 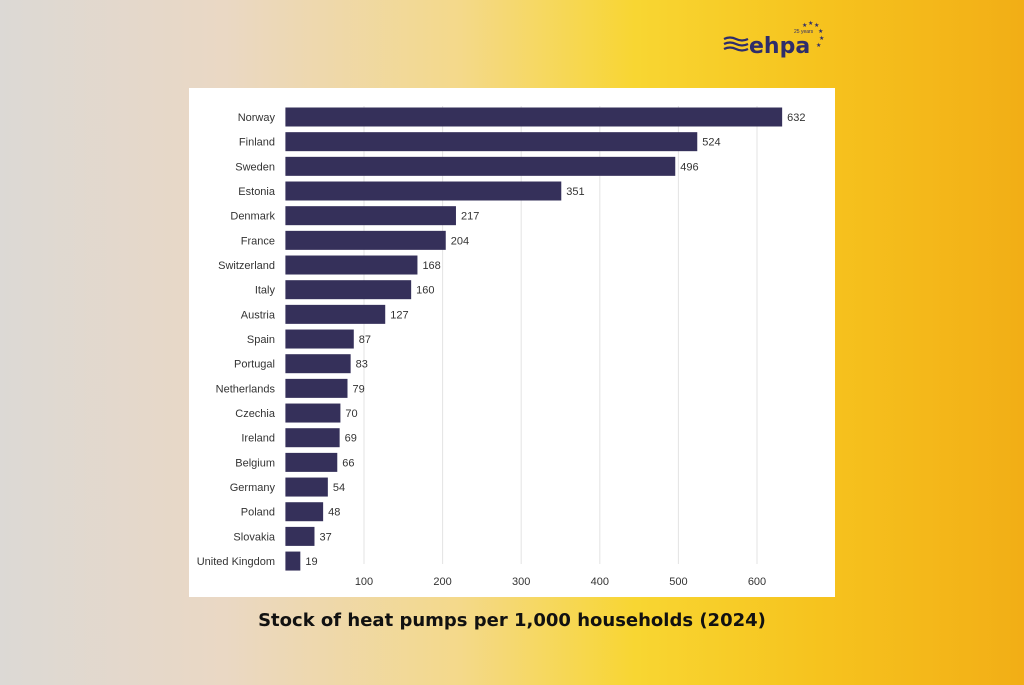 I want to click on category-label: Austria, so click(x=258, y=315).